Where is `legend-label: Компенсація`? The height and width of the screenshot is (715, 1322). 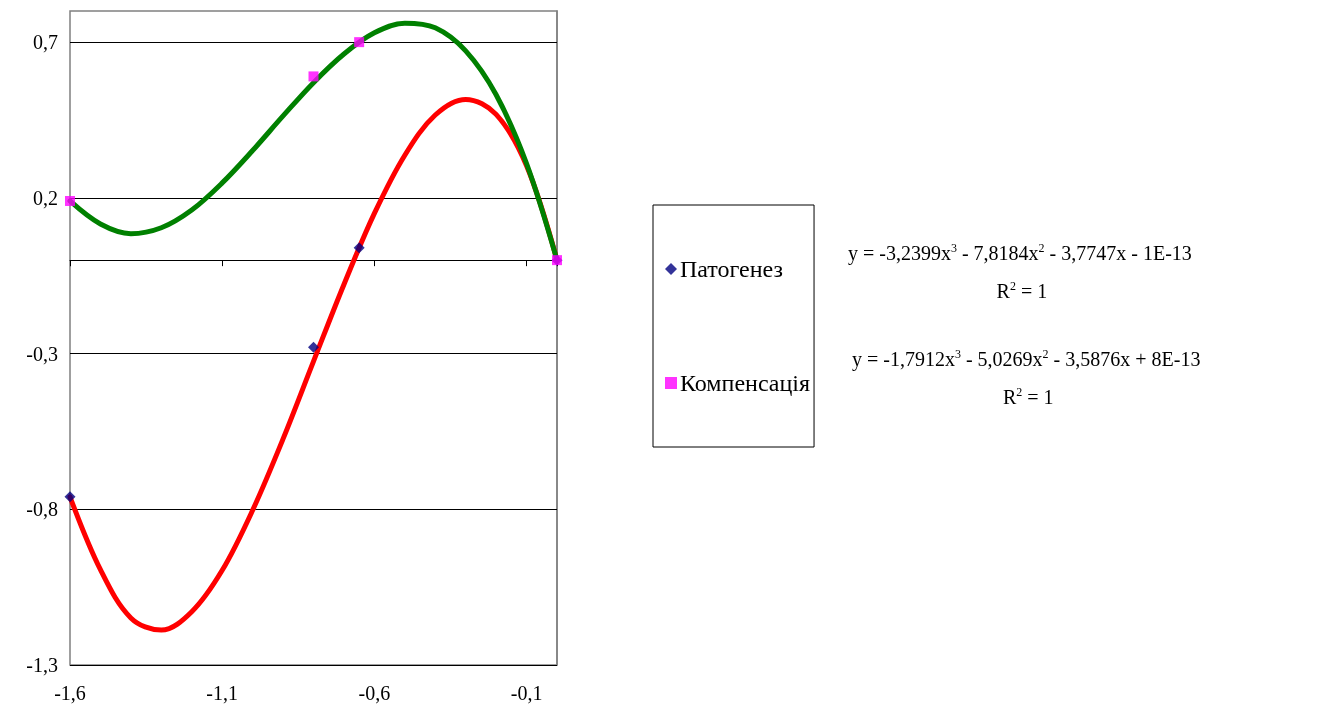
legend-label: Компенсація is located at coordinates (745, 383).